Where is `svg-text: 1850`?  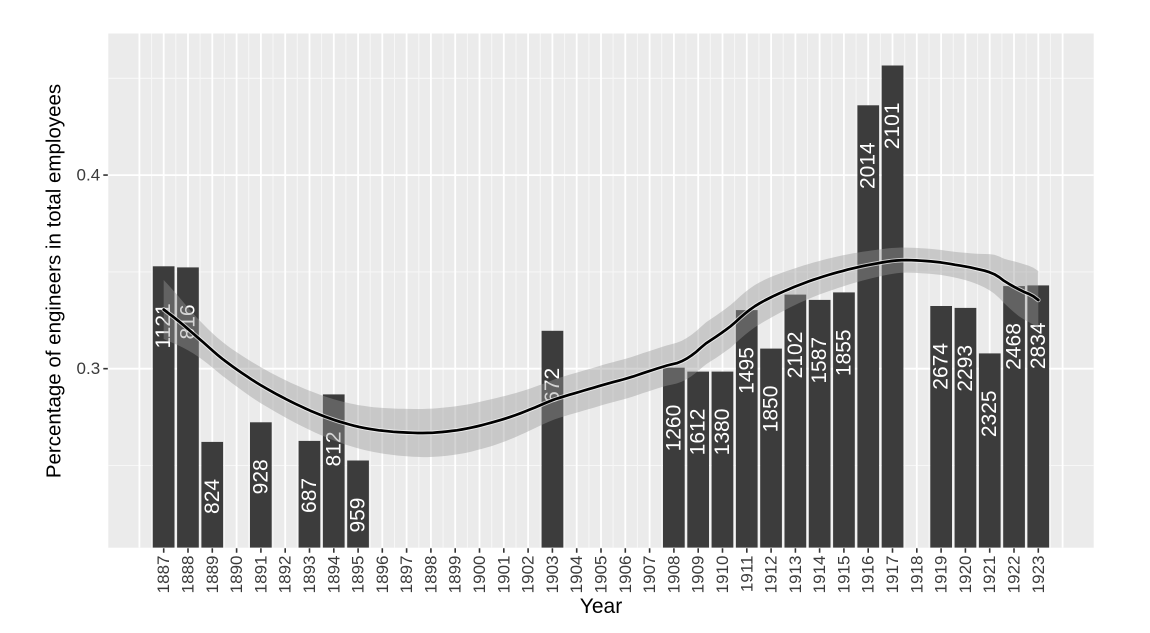 svg-text: 1850 is located at coordinates (771, 409).